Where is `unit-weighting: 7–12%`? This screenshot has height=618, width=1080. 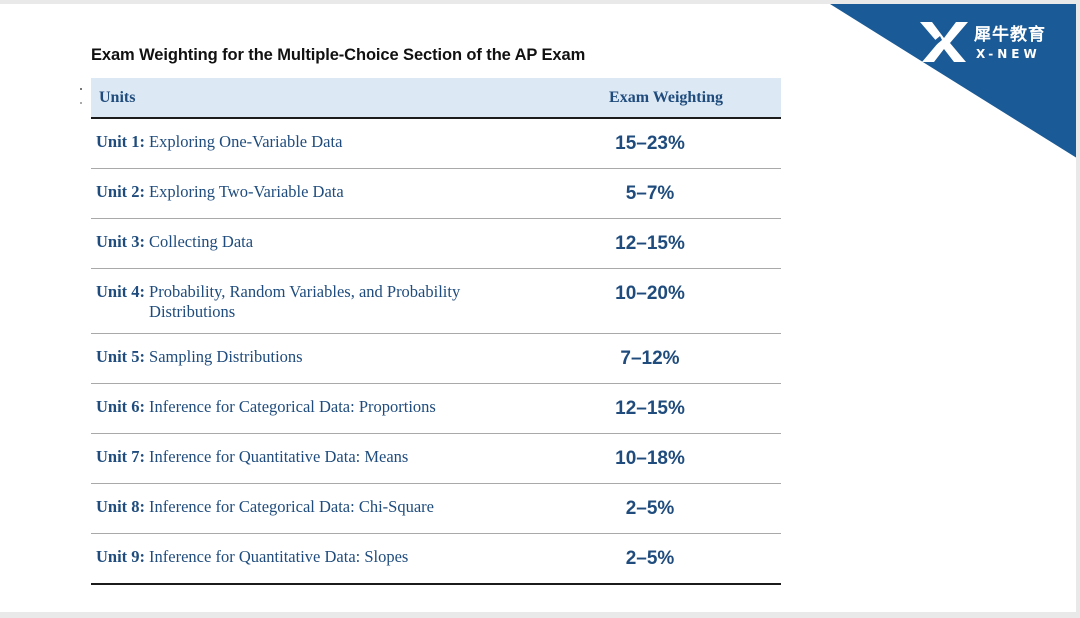
unit-weighting: 7–12% is located at coordinates (650, 358).